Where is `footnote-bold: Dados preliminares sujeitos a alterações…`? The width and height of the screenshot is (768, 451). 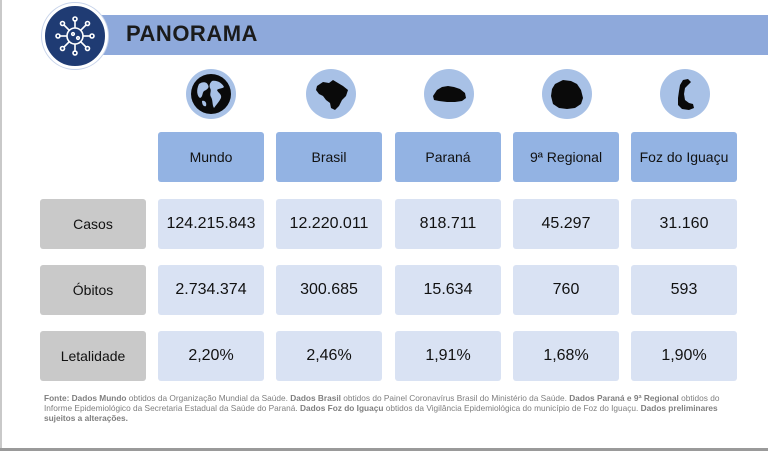
footnote-bold: Dados preliminares sujeitos a alterações… is located at coordinates (381, 413).